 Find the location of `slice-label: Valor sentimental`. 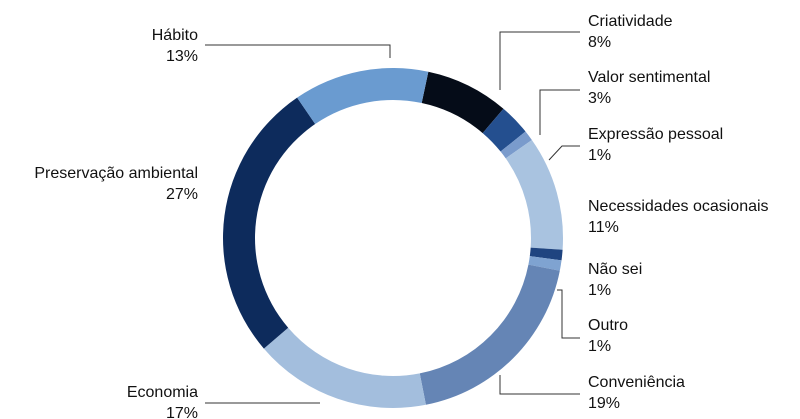

slice-label: Valor sentimental is located at coordinates (649, 77).